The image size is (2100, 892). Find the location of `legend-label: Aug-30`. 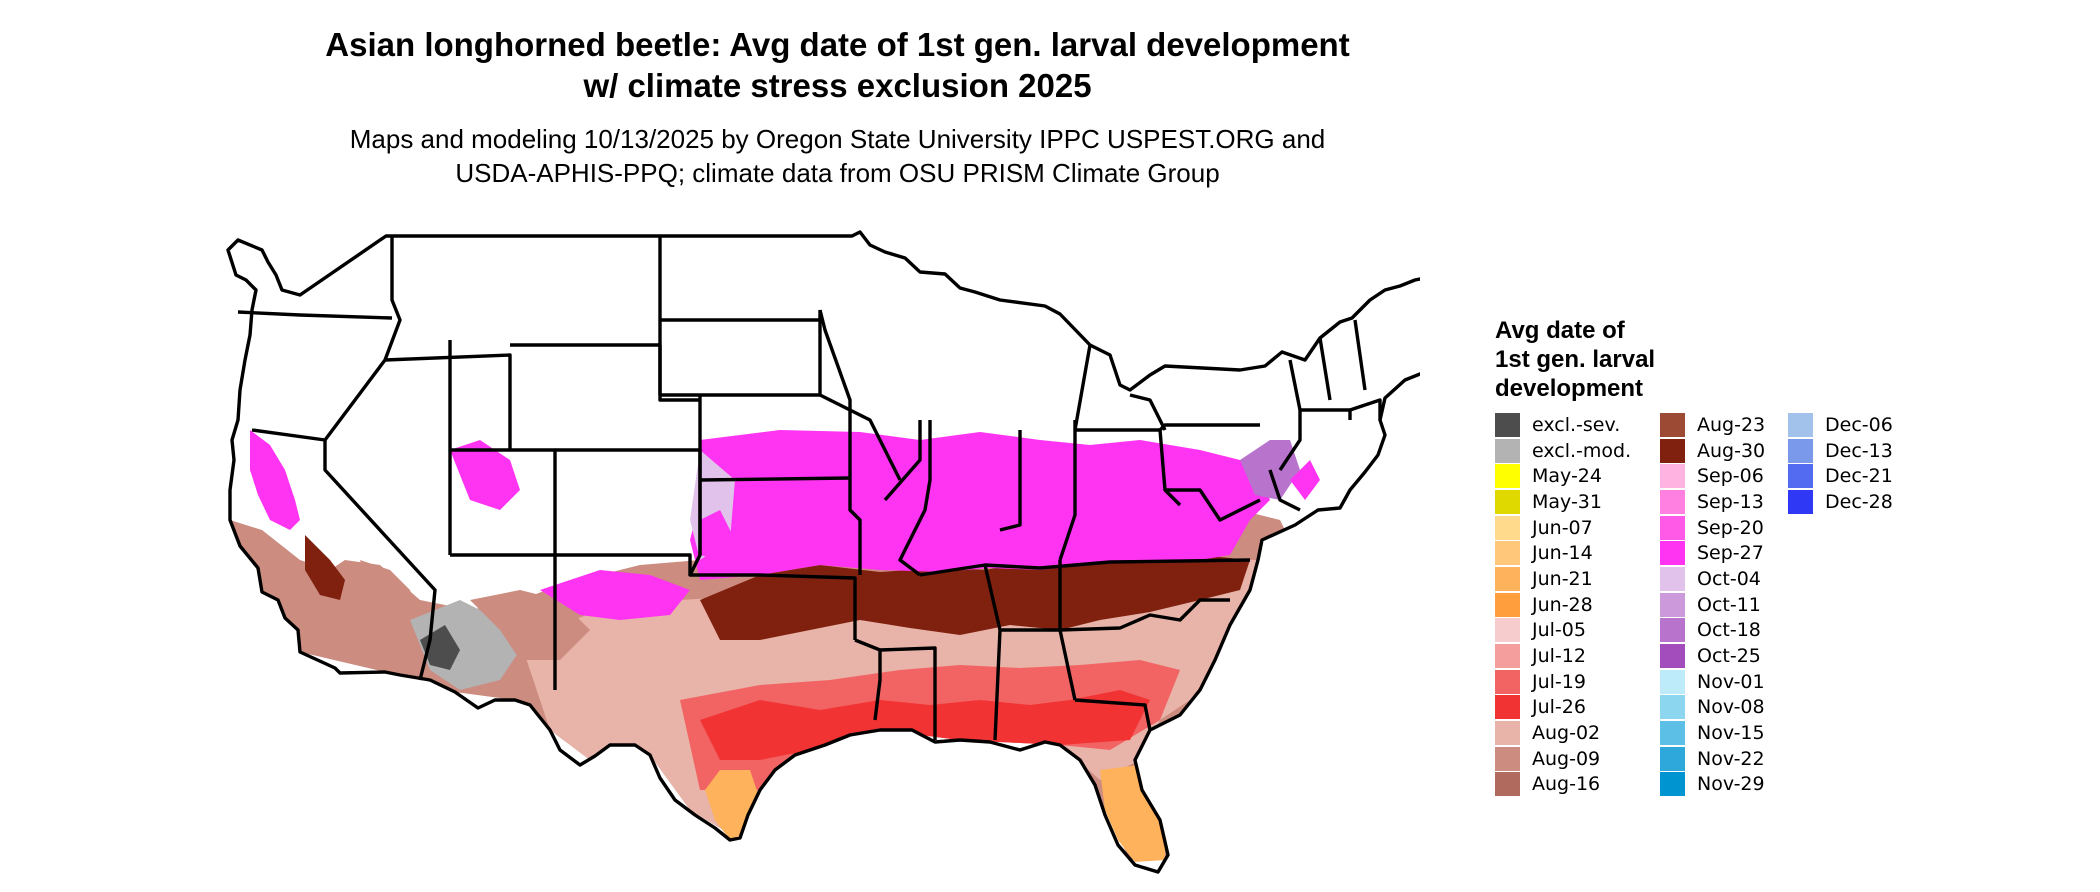

legend-label: Aug-30 is located at coordinates (1731, 450).